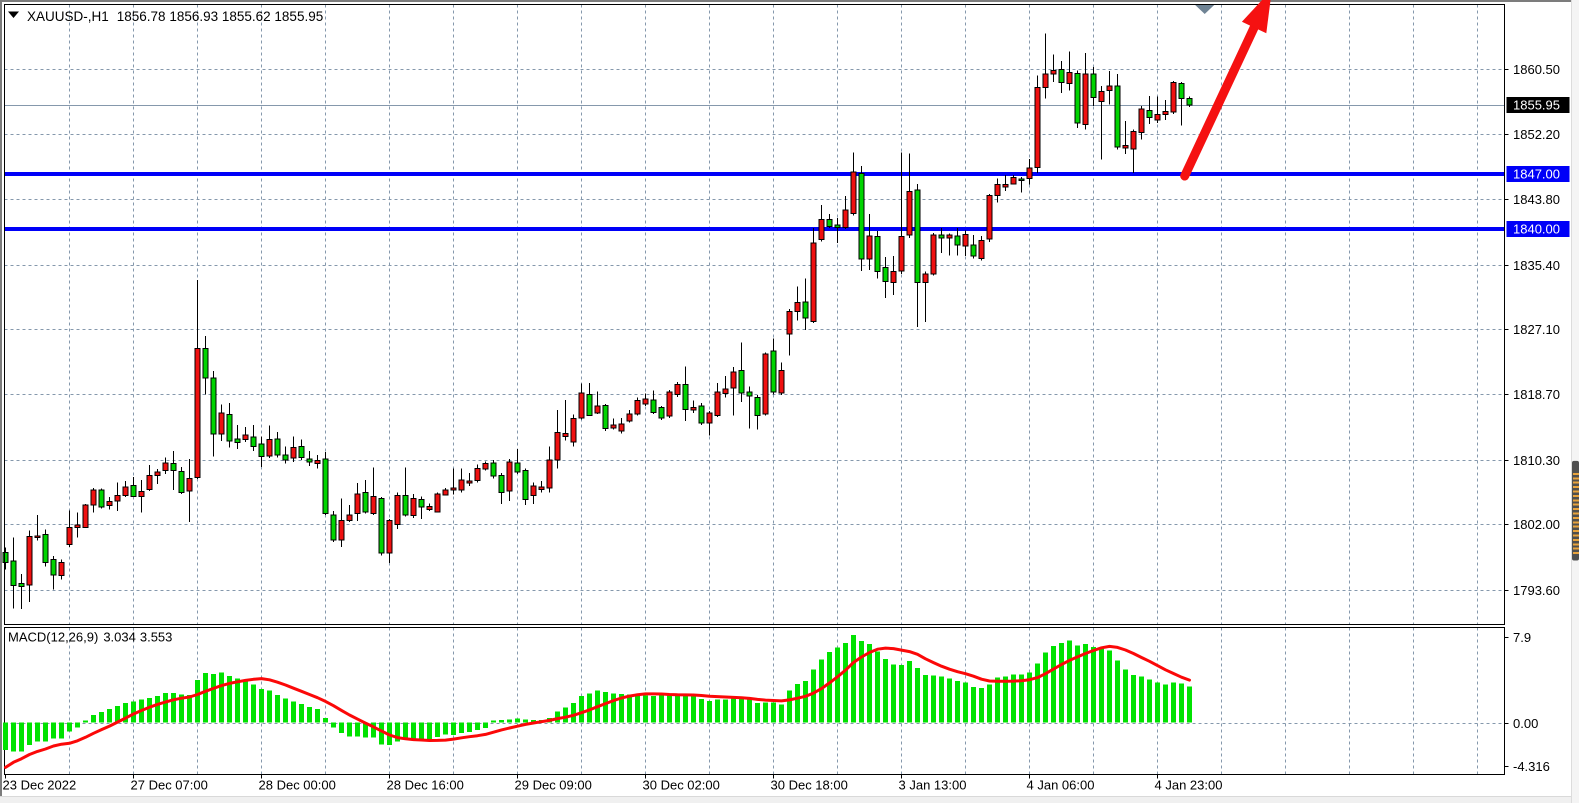  I want to click on trend-arrow-head, so click(1256, 17).